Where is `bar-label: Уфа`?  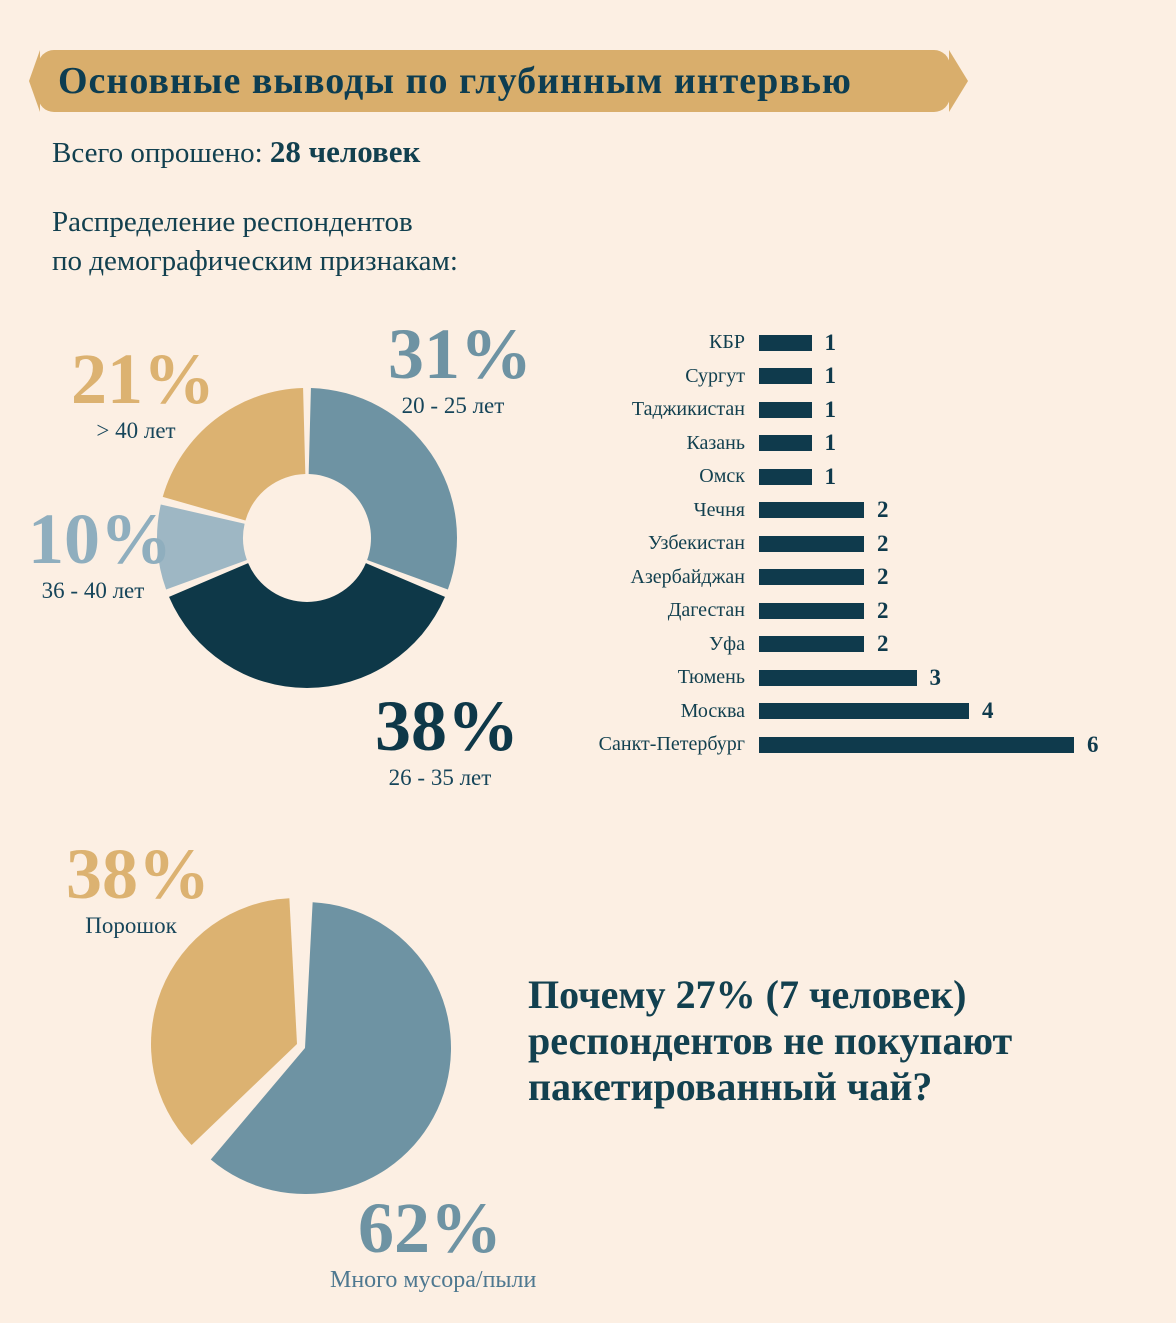
bar-label: Уфа is located at coordinates (727, 643).